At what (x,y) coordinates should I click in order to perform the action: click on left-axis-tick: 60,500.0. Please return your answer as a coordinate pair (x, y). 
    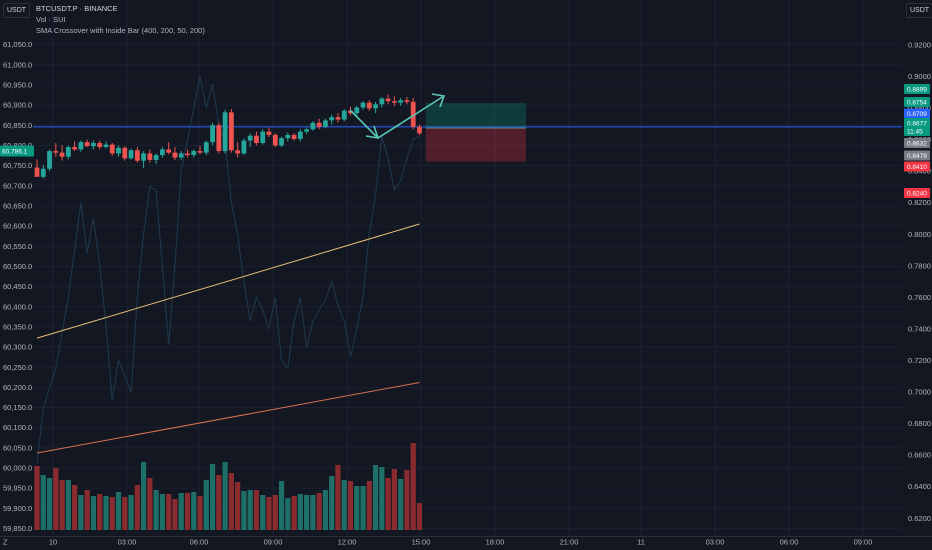
    Looking at the image, I should click on (17, 266).